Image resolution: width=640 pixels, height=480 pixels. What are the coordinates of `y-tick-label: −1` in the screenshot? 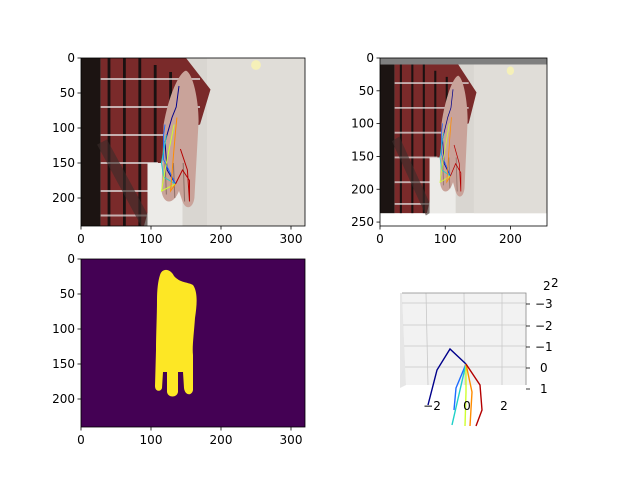 It's located at (544, 347).